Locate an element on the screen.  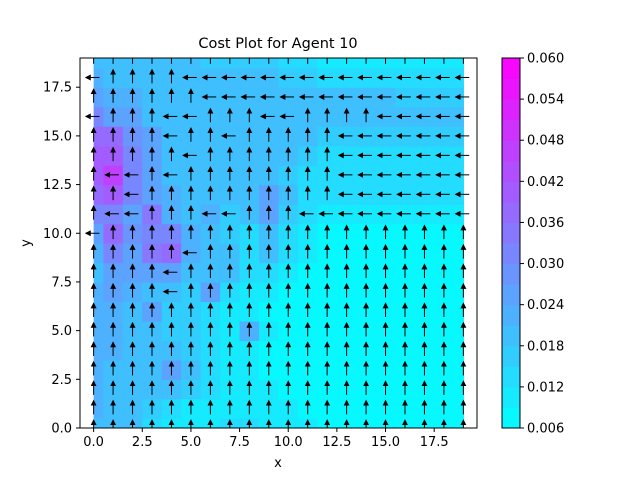
x-tick-label: 5.0 is located at coordinates (191, 442).